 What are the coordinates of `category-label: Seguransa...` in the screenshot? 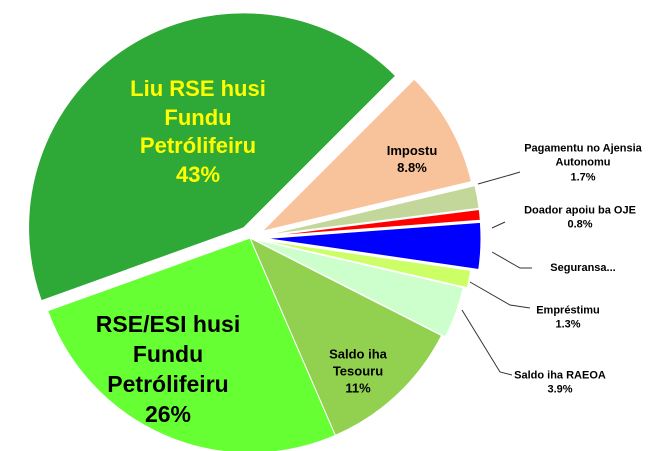 It's located at (583, 267).